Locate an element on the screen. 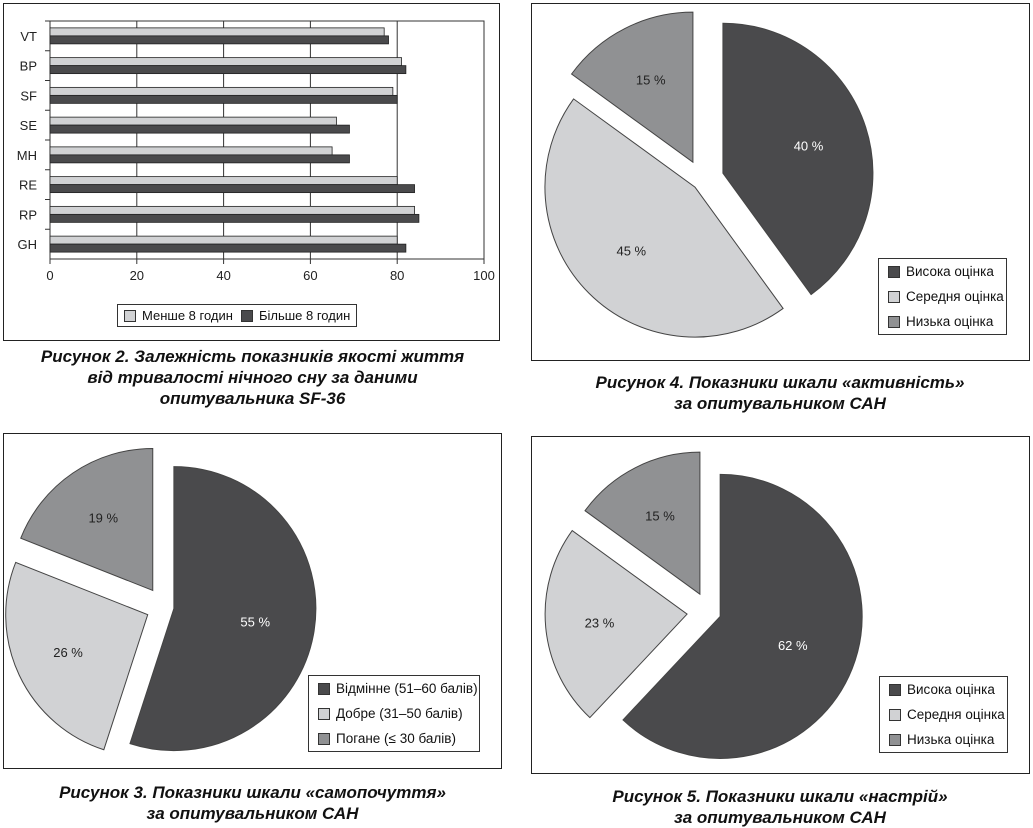 The height and width of the screenshot is (828, 1033). fig5-legend-item-2: Низька оцінка is located at coordinates (943, 739).